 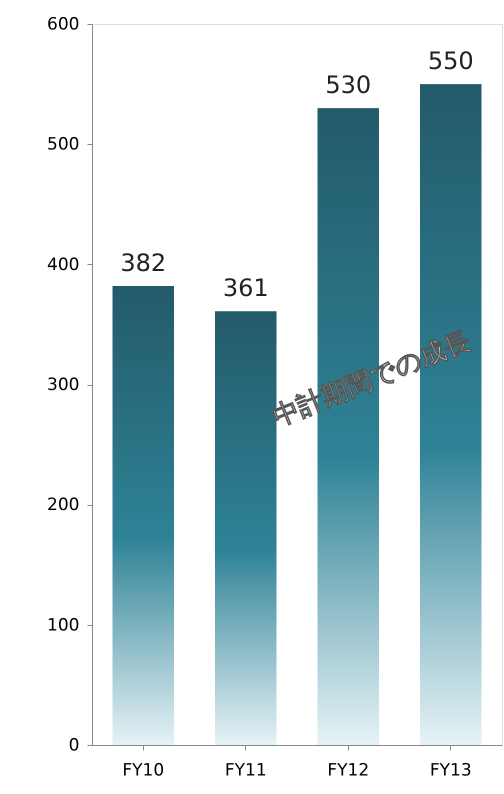 I want to click on y-tick-label: 500, so click(x=63, y=144).